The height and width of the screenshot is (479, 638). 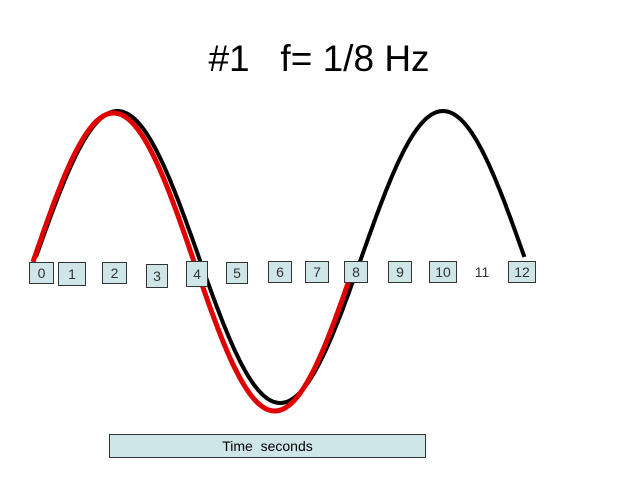 I want to click on tick-label-1: 1, so click(x=72, y=274).